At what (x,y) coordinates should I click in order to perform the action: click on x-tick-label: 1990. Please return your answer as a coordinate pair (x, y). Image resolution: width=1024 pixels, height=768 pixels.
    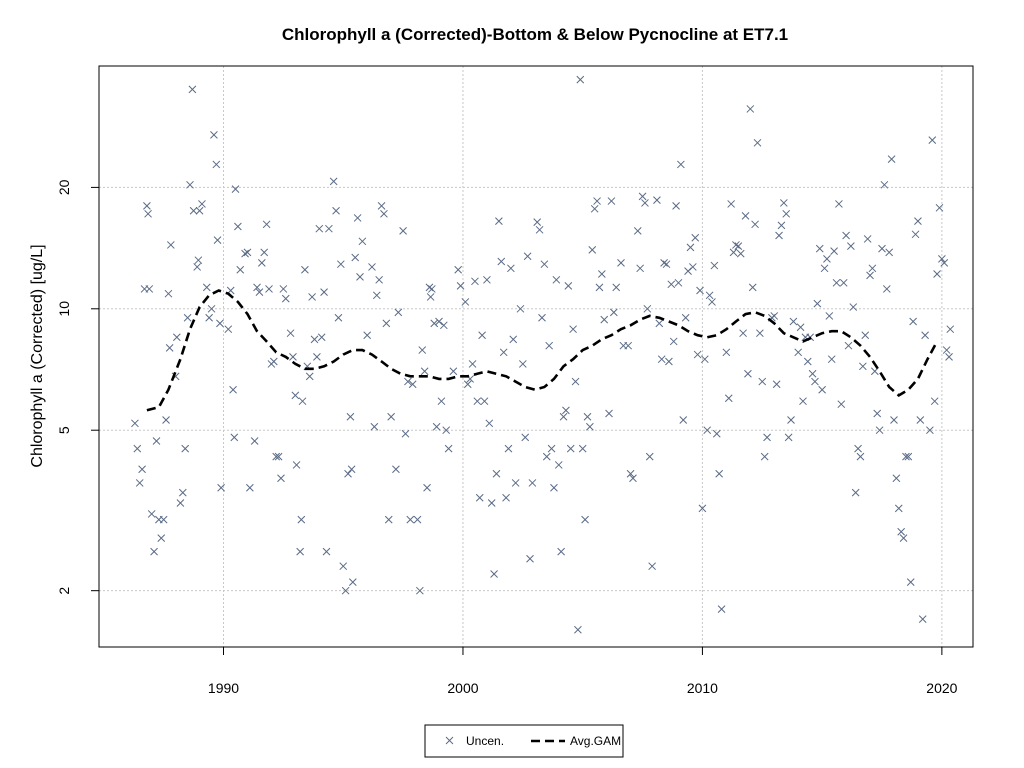
    Looking at the image, I should click on (223, 688).